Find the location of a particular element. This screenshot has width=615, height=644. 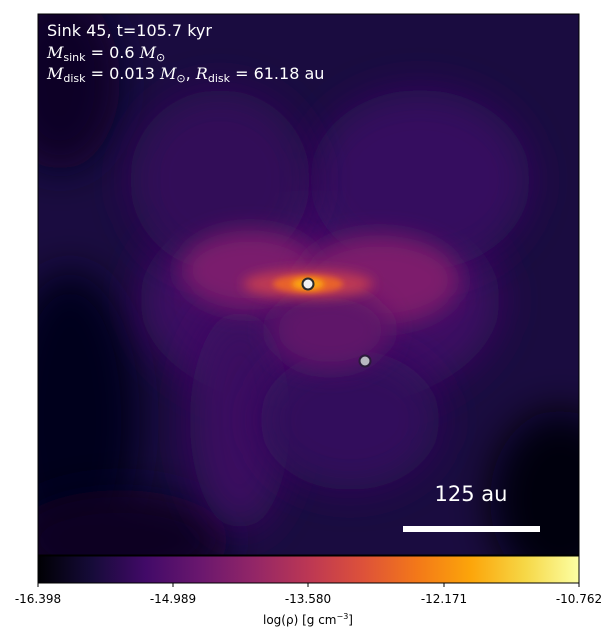

colorbar is located at coordinates (308, 569).